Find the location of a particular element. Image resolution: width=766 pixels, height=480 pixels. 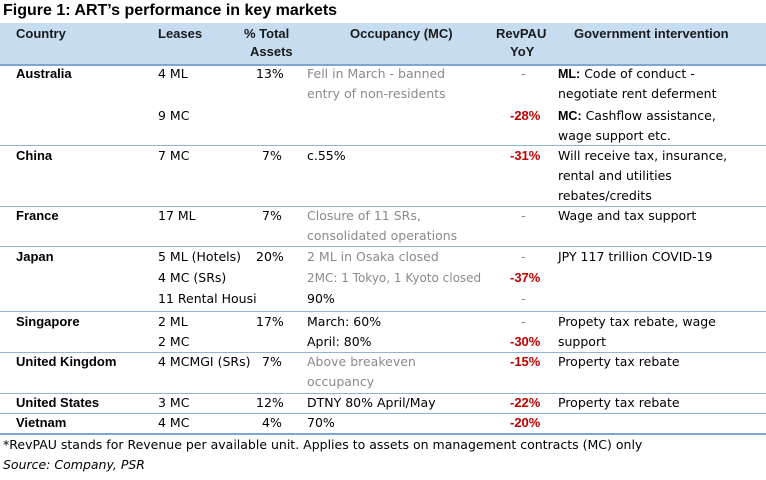

occupancy-cell: 90% is located at coordinates (321, 298).